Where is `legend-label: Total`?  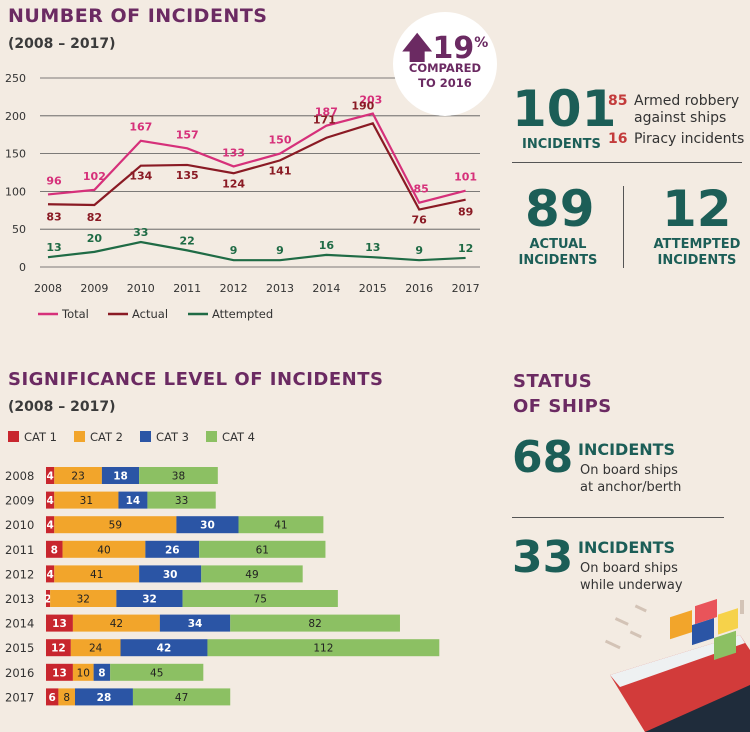 legend-label: Total is located at coordinates (75, 314).